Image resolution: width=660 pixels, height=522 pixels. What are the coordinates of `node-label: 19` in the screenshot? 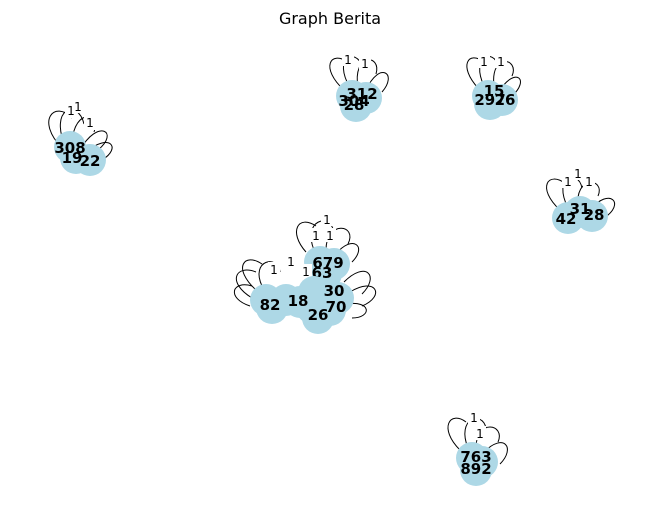 It's located at (72, 158).